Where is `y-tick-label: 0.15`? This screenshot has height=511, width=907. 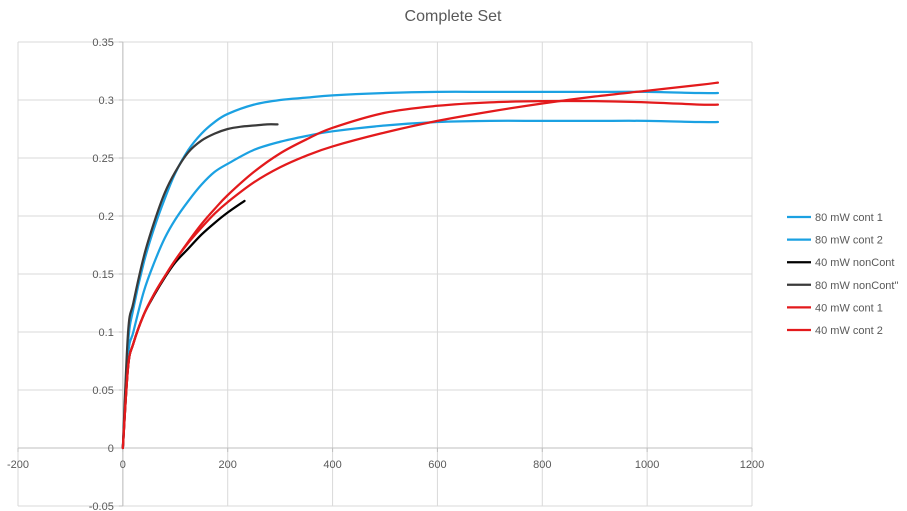
y-tick-label: 0.15 is located at coordinates (102, 275).